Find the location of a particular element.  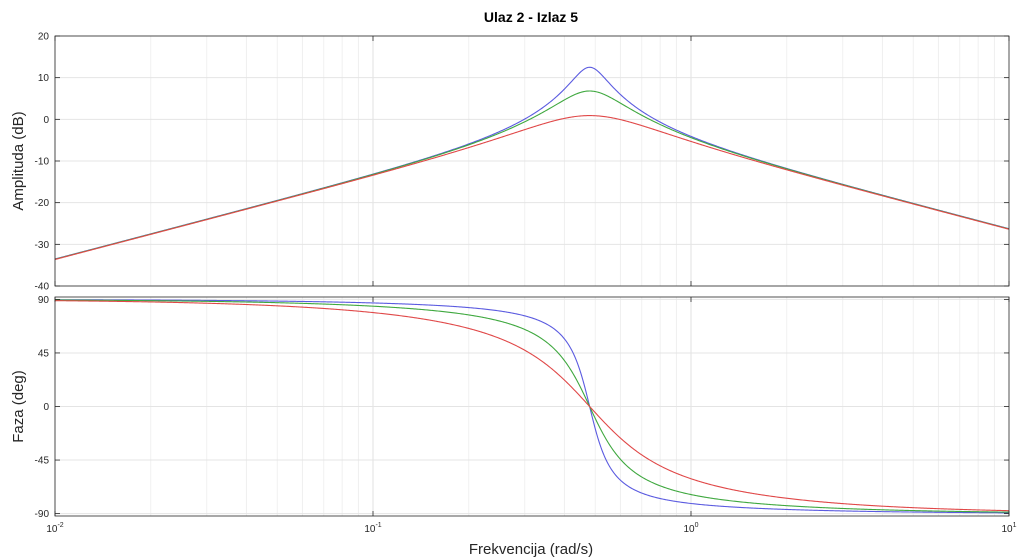

x-axis-label: Frekvencija (rad/s) is located at coordinates (531, 549).